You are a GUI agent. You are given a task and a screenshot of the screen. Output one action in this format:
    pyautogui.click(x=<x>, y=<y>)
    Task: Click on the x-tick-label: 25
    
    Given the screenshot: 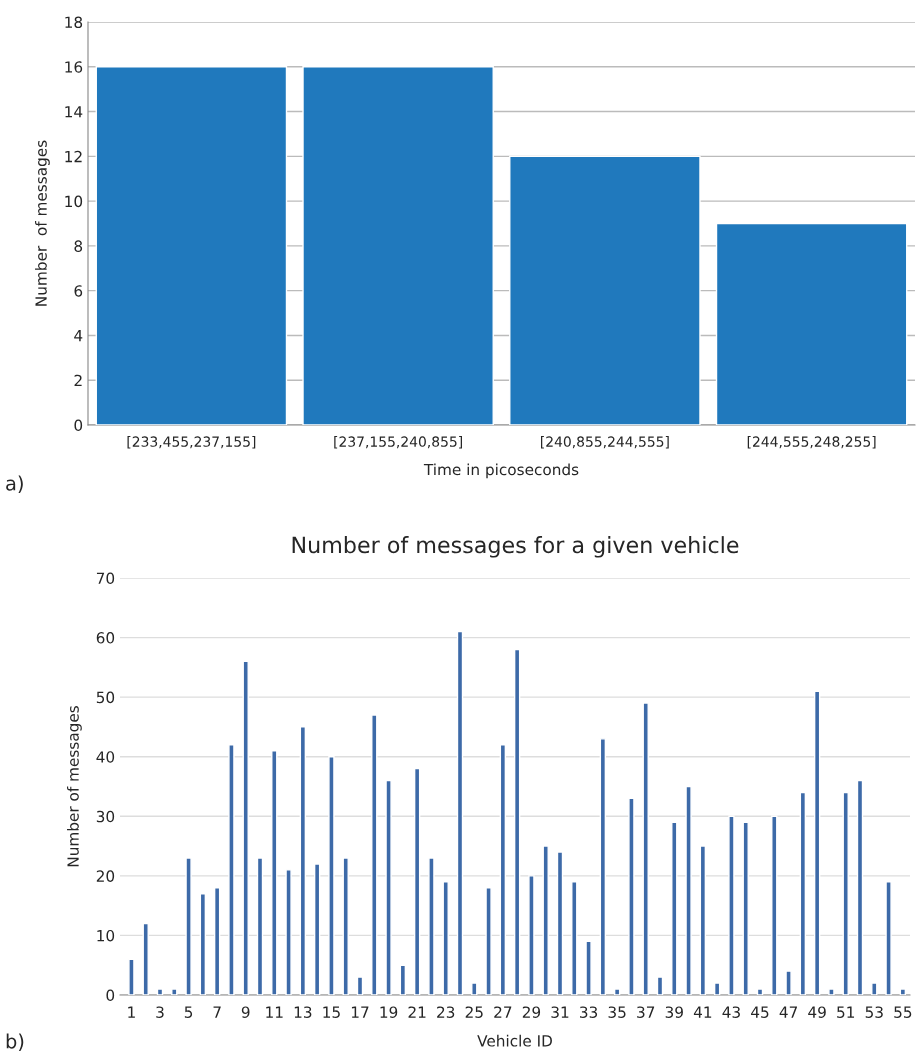 What is the action you would take?
    pyautogui.click(x=474, y=1012)
    